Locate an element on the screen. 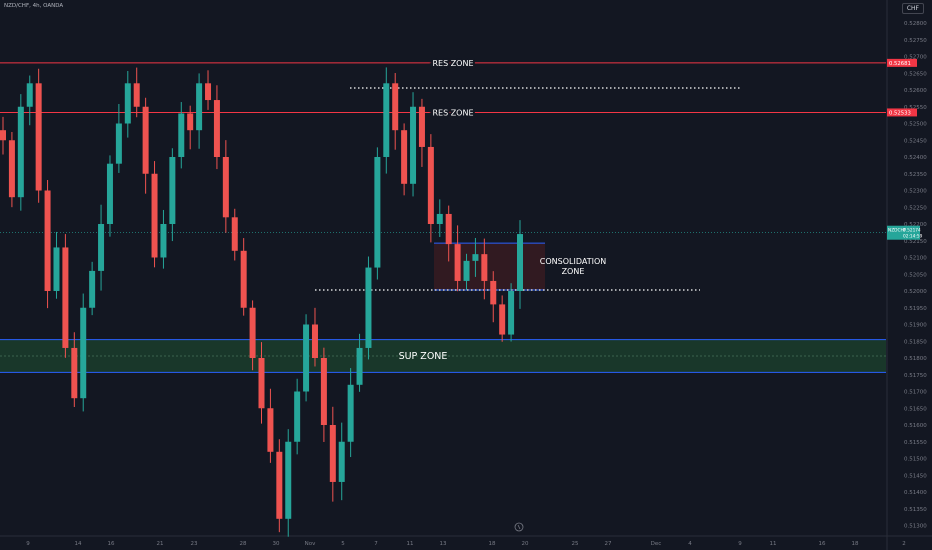 The height and width of the screenshot is (550, 932). time-tick-label: 30 is located at coordinates (276, 544).